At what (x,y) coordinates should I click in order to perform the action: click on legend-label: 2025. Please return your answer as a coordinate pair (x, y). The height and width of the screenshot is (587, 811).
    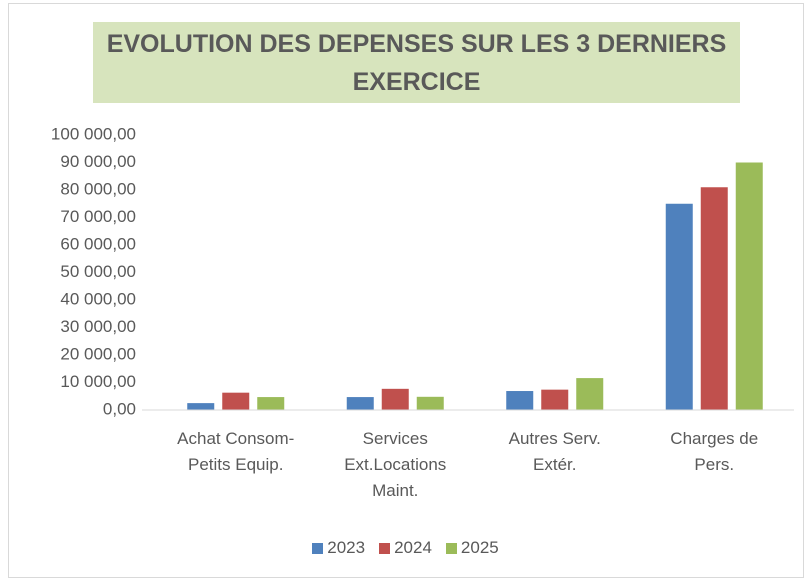
    Looking at the image, I should click on (479, 547).